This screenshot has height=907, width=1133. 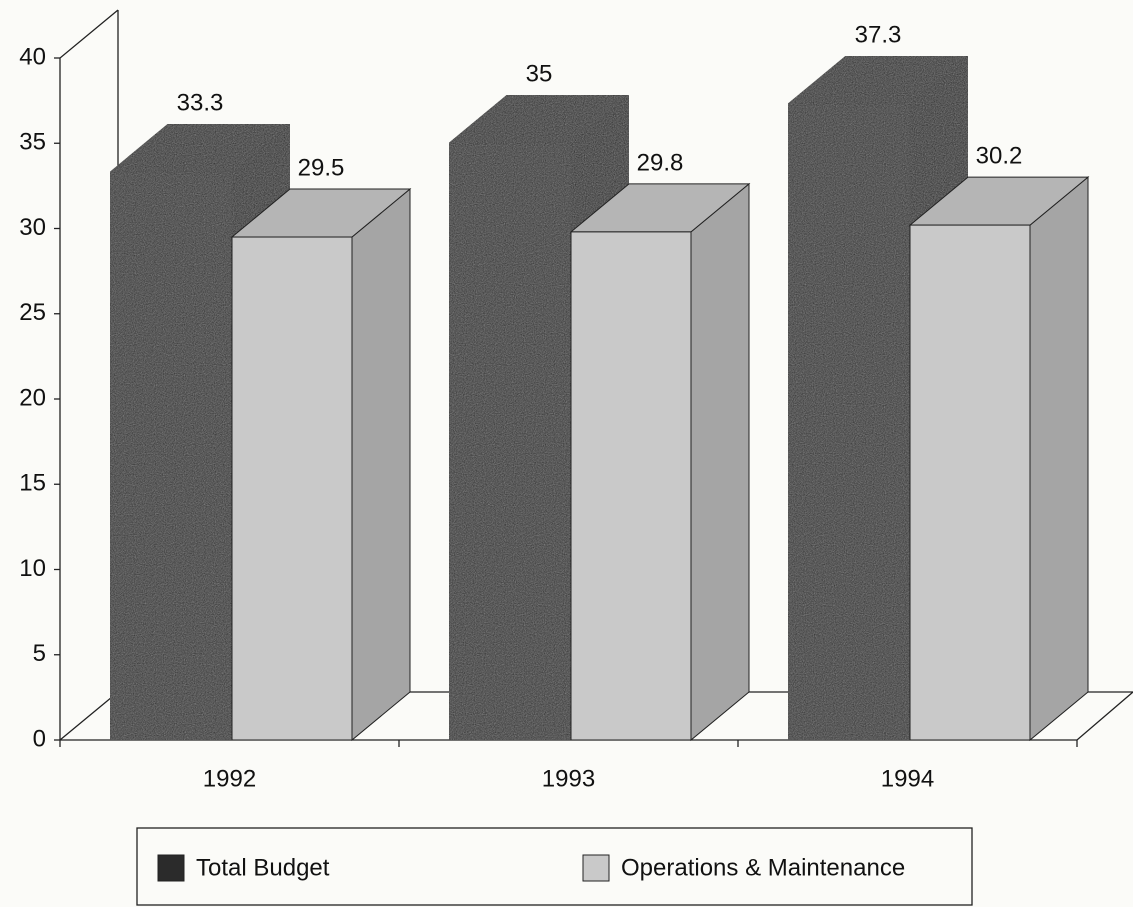 I want to click on y-tick-label: 5, so click(x=39, y=653).